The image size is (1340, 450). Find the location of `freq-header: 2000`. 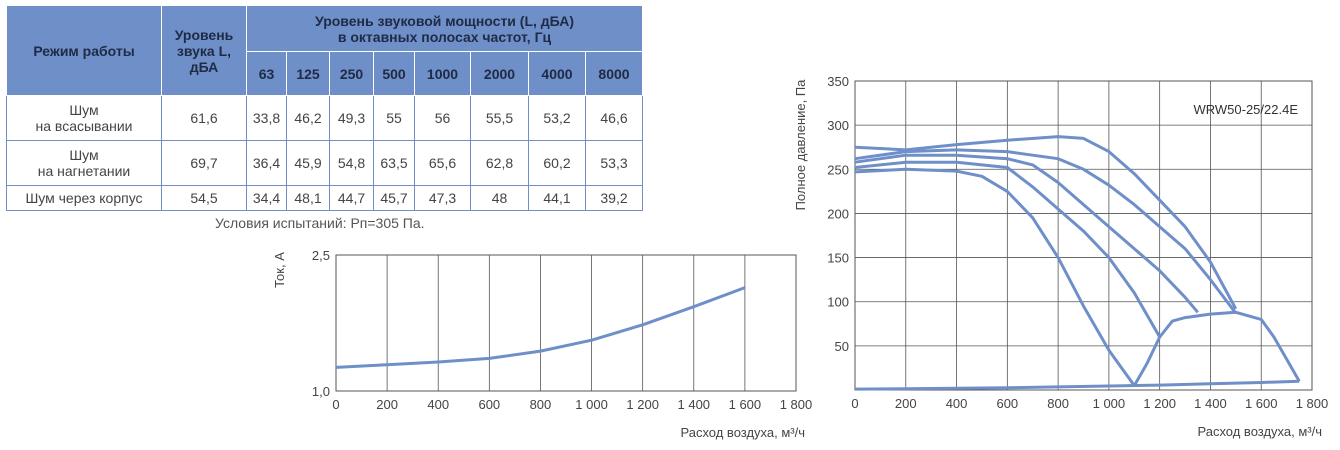

freq-header: 2000 is located at coordinates (499, 73).